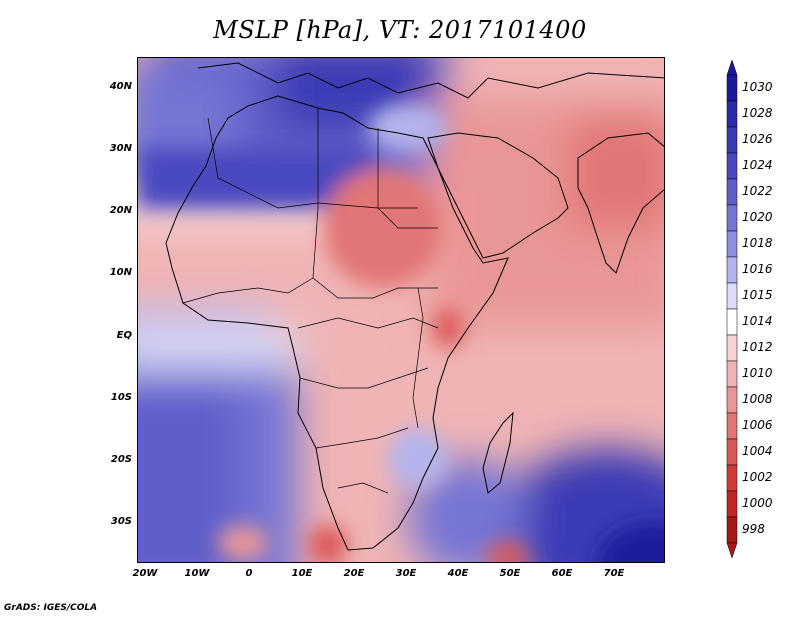 The width and height of the screenshot is (800, 618). Describe the element at coordinates (562, 573) in the screenshot. I see `lon-label-60e: 60E` at that location.